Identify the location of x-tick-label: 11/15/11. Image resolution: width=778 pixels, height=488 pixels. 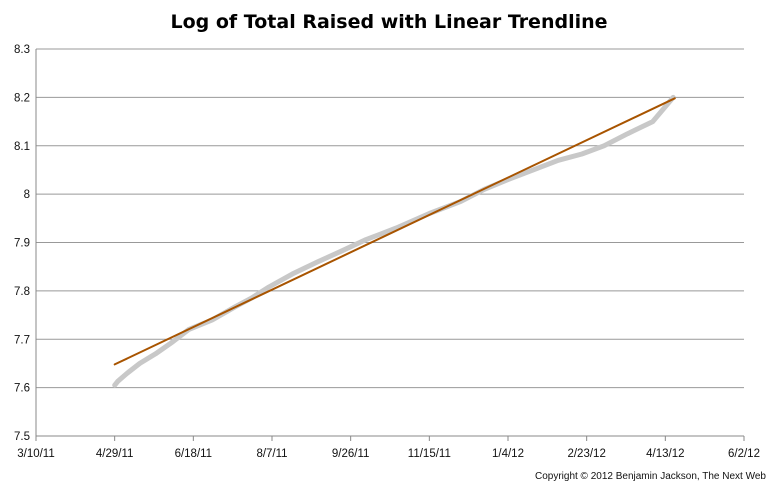
(429, 454).